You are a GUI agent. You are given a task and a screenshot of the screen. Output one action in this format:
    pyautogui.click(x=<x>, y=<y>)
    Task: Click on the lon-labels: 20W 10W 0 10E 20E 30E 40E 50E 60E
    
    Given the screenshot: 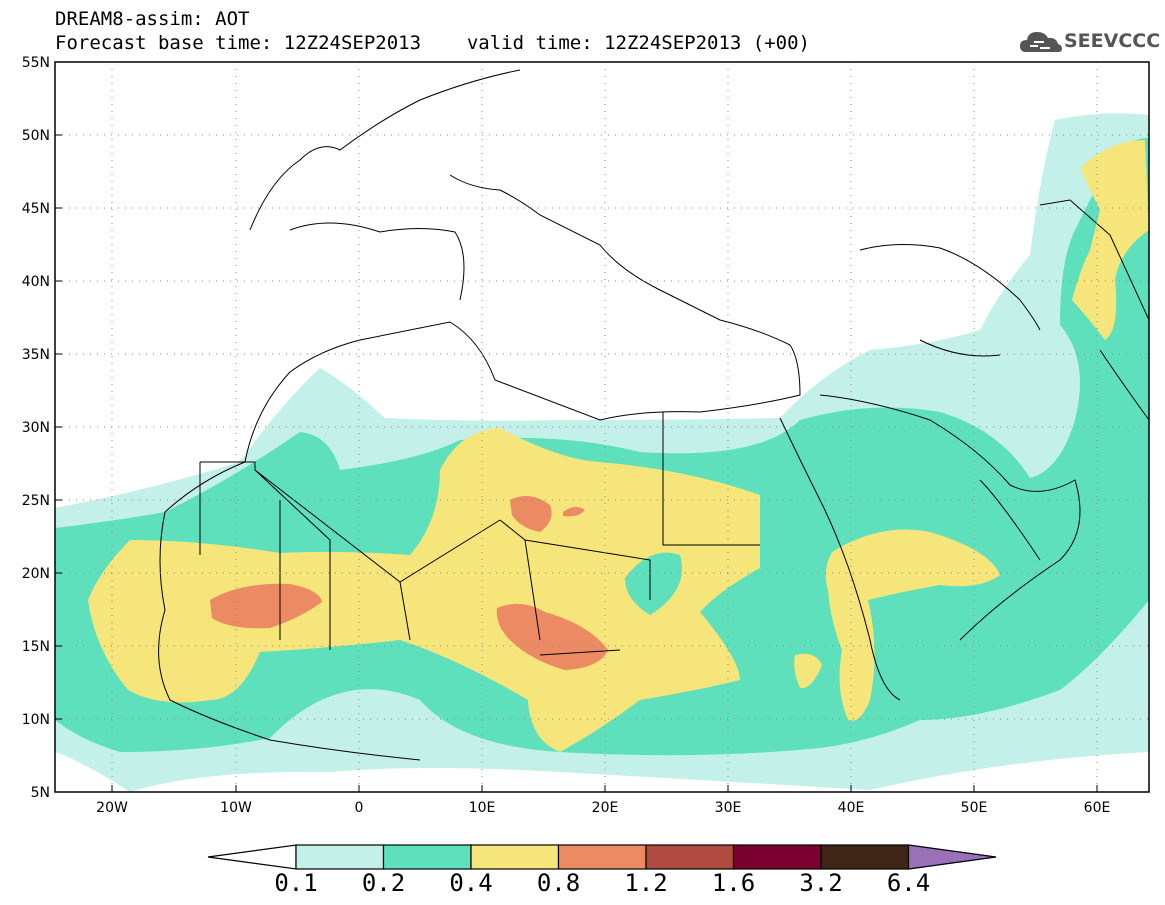 What is the action you would take?
    pyautogui.click(x=603, y=808)
    